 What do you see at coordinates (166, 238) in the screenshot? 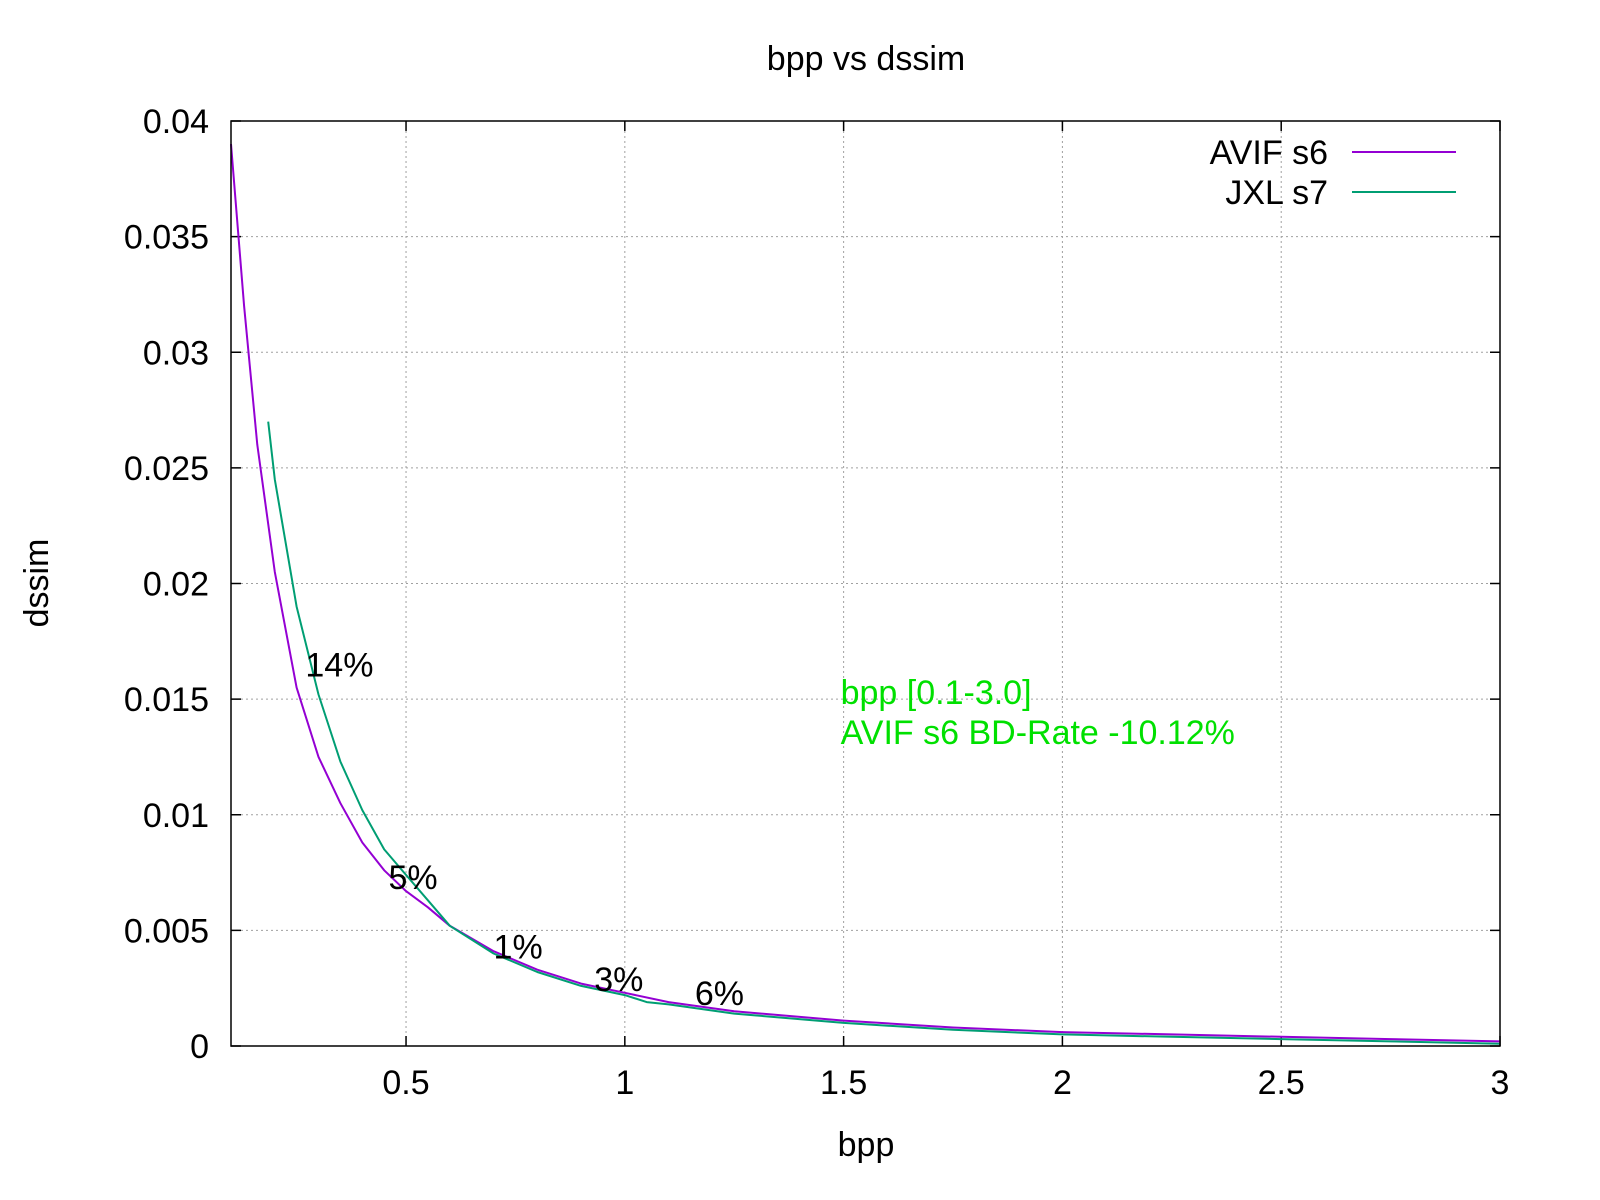
I see `y-tick-label: 0.035` at bounding box center [166, 238].